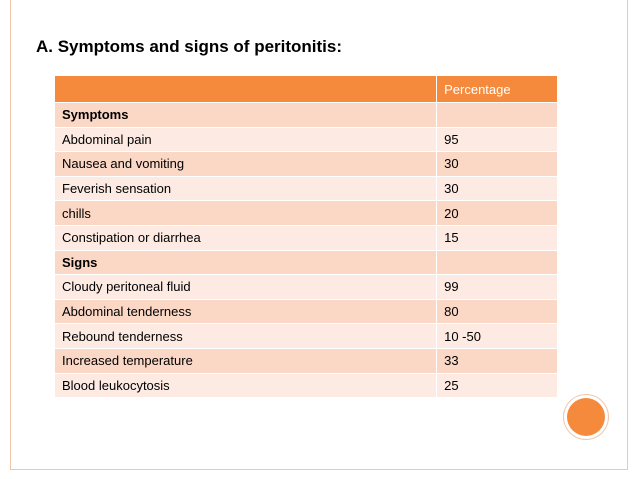  Describe the element at coordinates (245, 115) in the screenshot. I see `row-label: Symptoms` at that location.